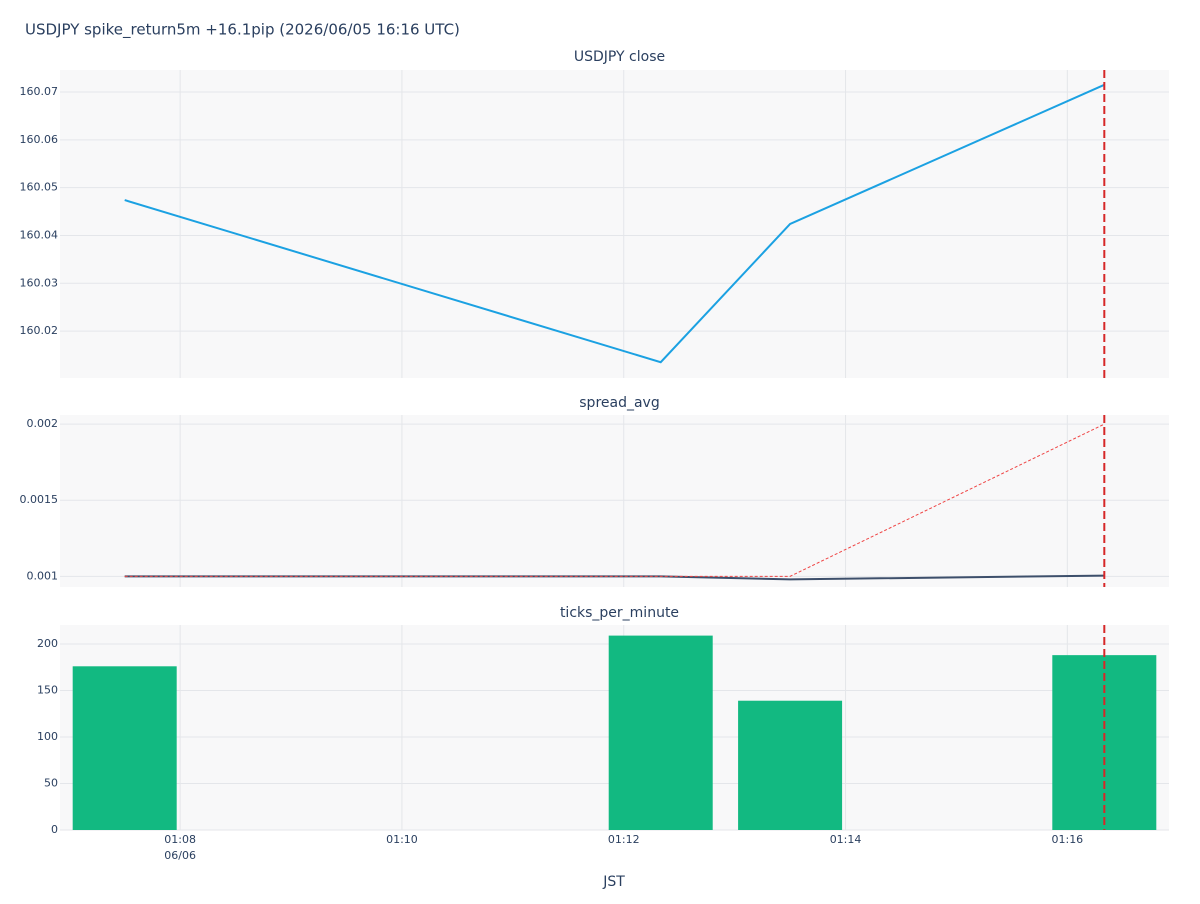 The width and height of the screenshot is (1200, 904). I want to click on subplot-title: spread_avg, so click(619, 403).